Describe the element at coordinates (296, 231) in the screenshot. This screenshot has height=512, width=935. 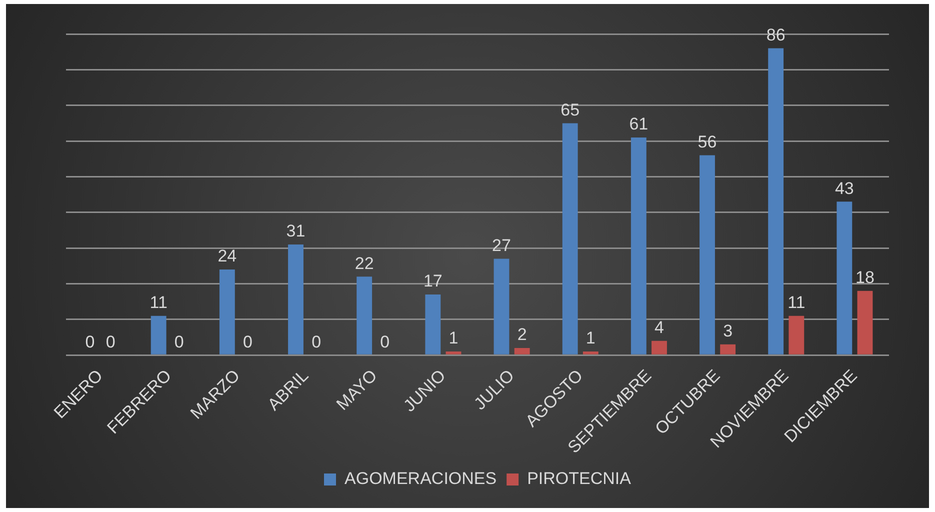
I see `data-label: 31` at that location.